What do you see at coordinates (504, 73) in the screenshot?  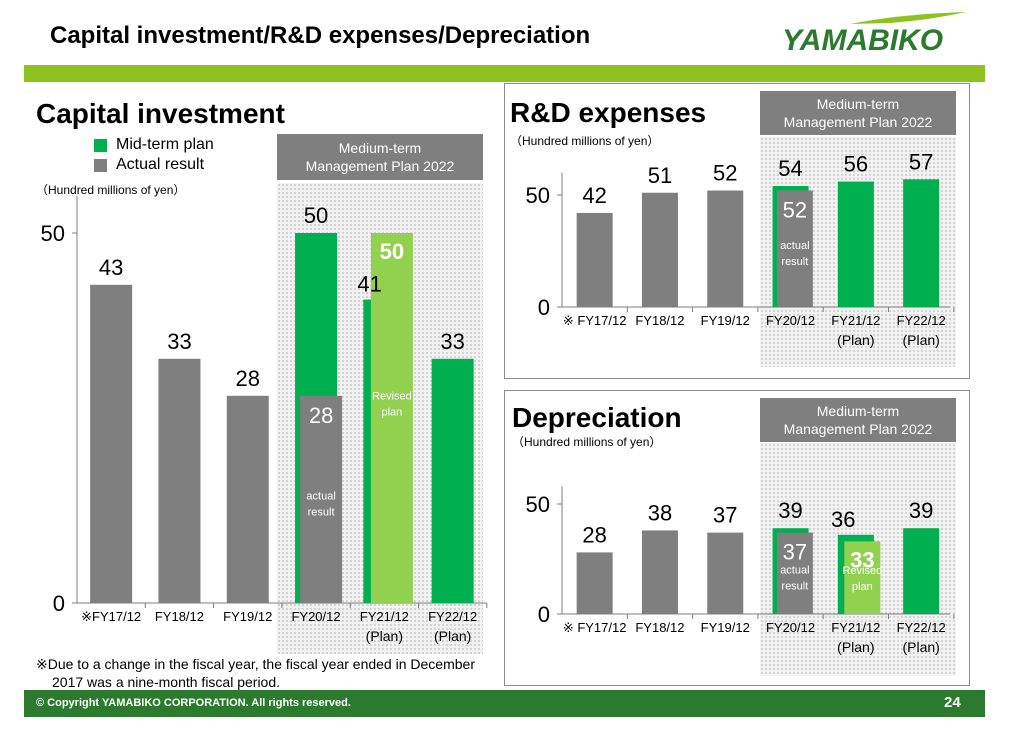 I see `header-band` at bounding box center [504, 73].